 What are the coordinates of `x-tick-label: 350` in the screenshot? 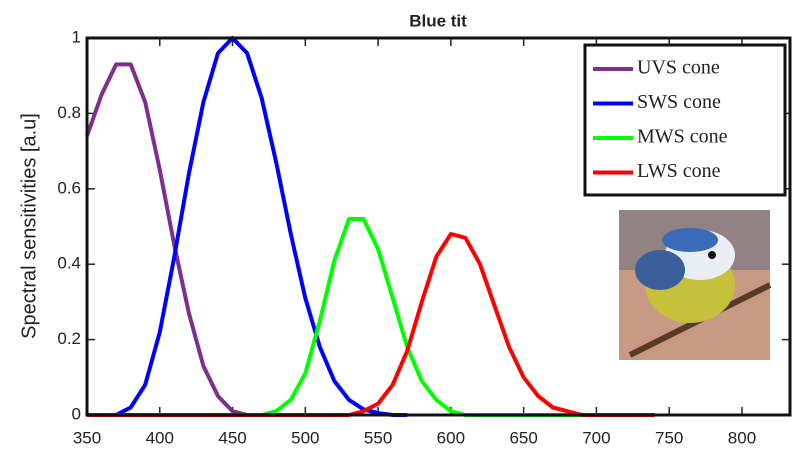 It's located at (87, 437).